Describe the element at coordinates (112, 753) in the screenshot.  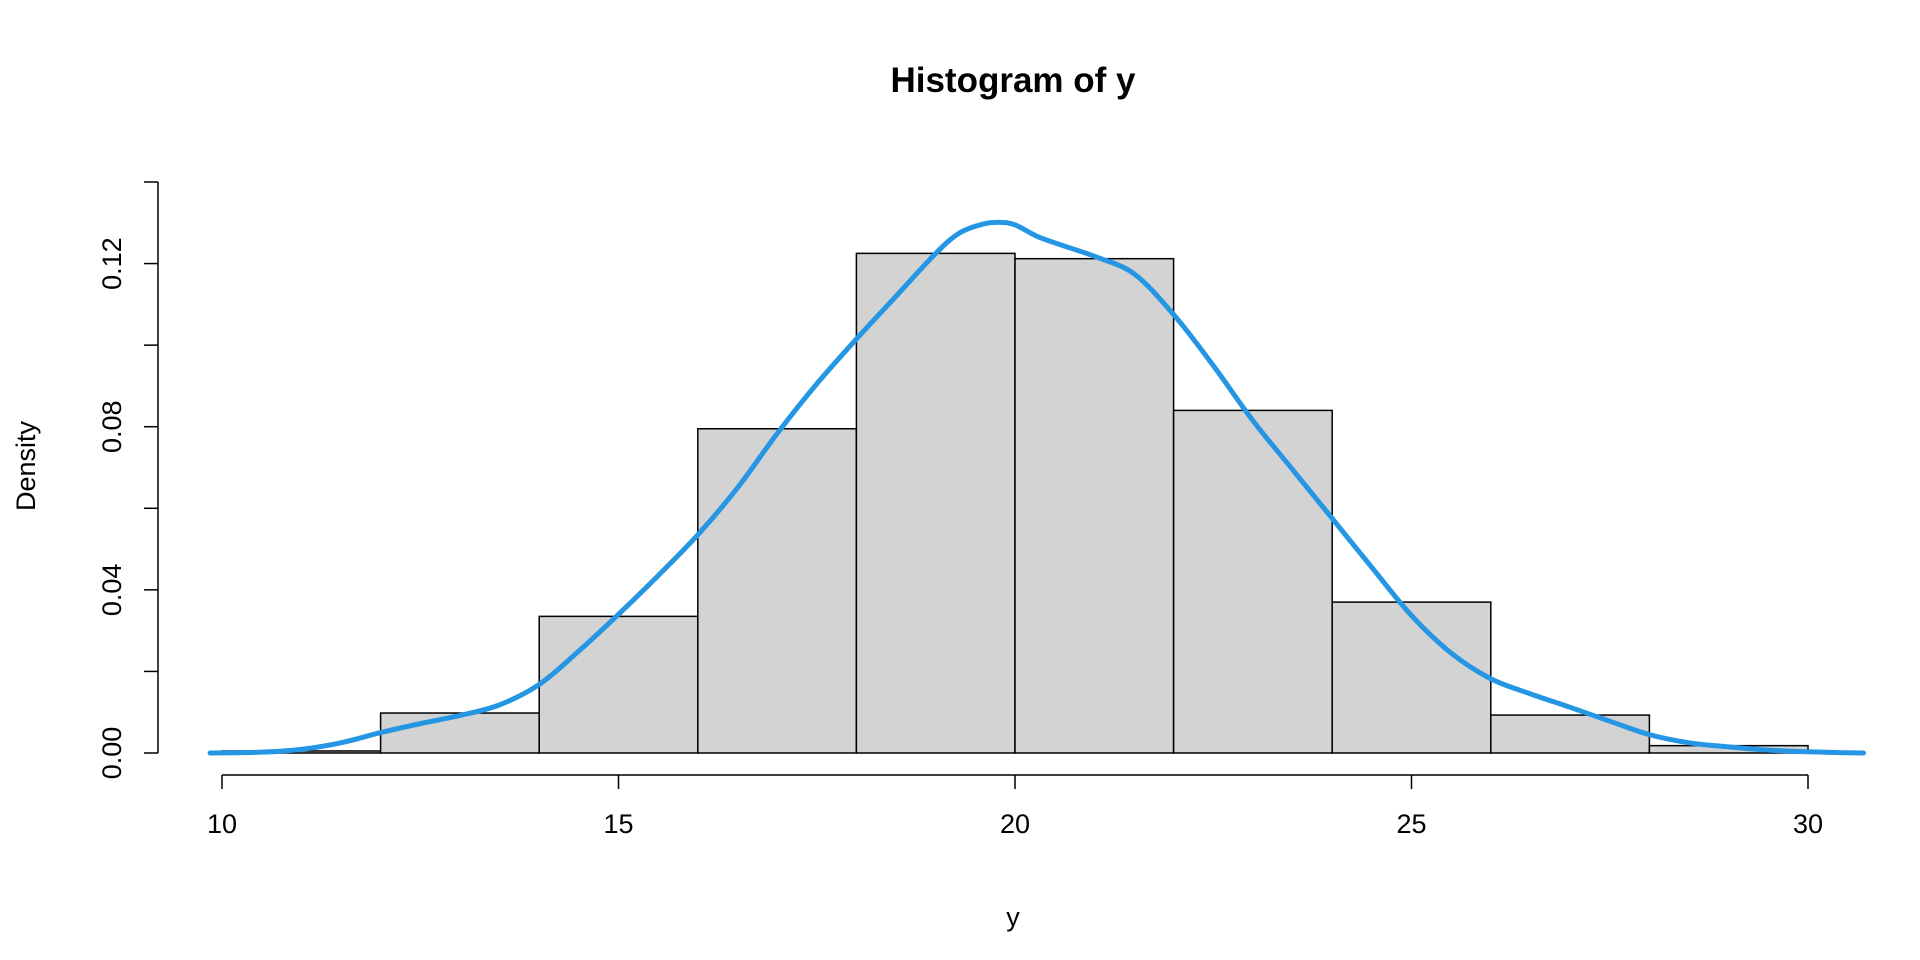
I see `y-tick-label: 0.00` at that location.